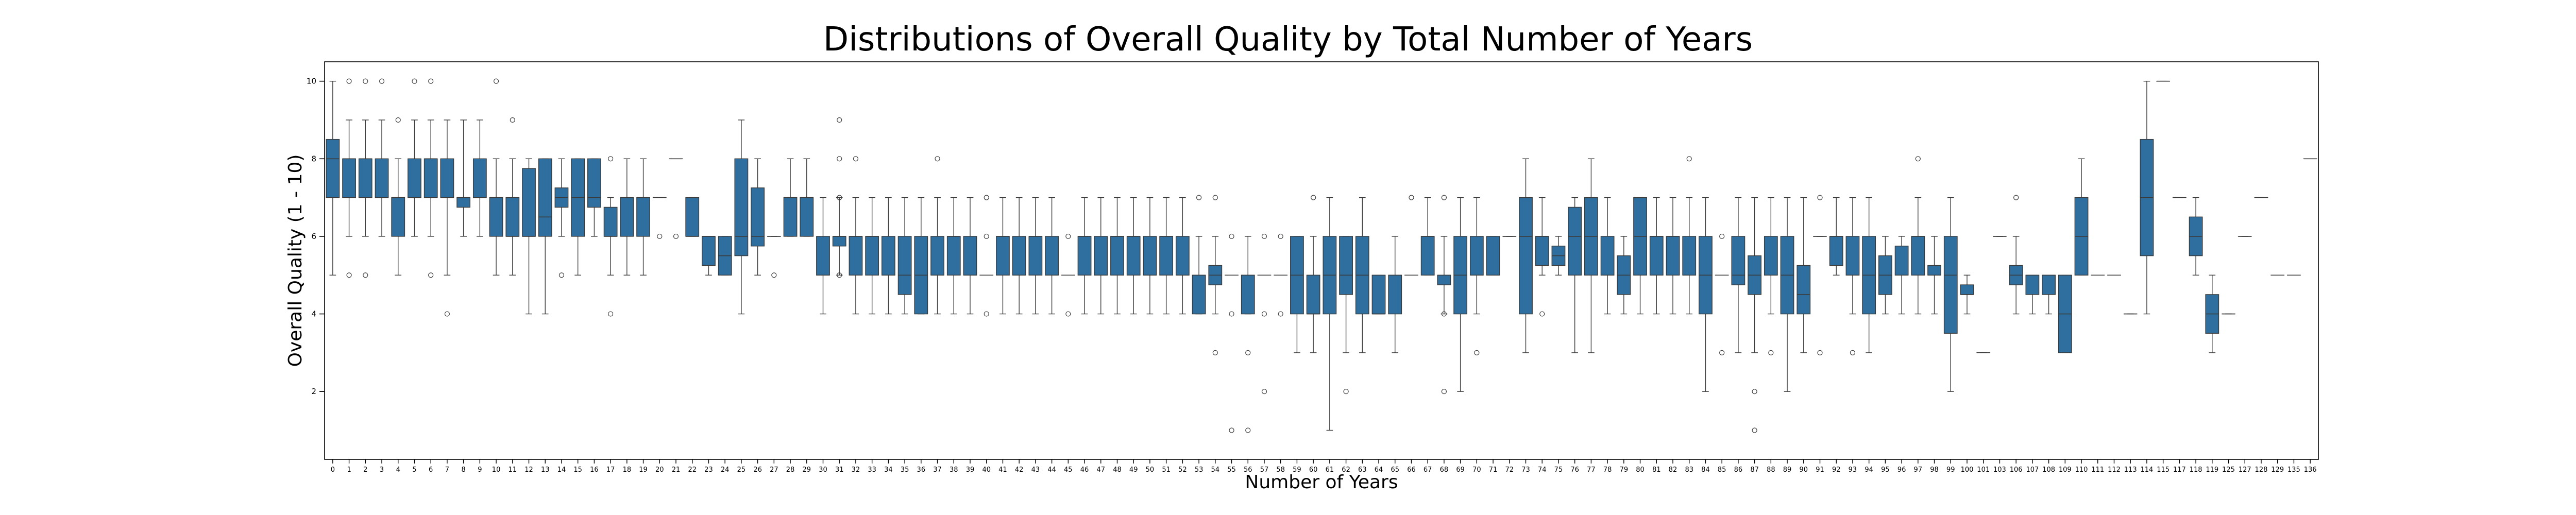 The image size is (2576, 515). I want to click on x-tick-label: 65, so click(1395, 470).